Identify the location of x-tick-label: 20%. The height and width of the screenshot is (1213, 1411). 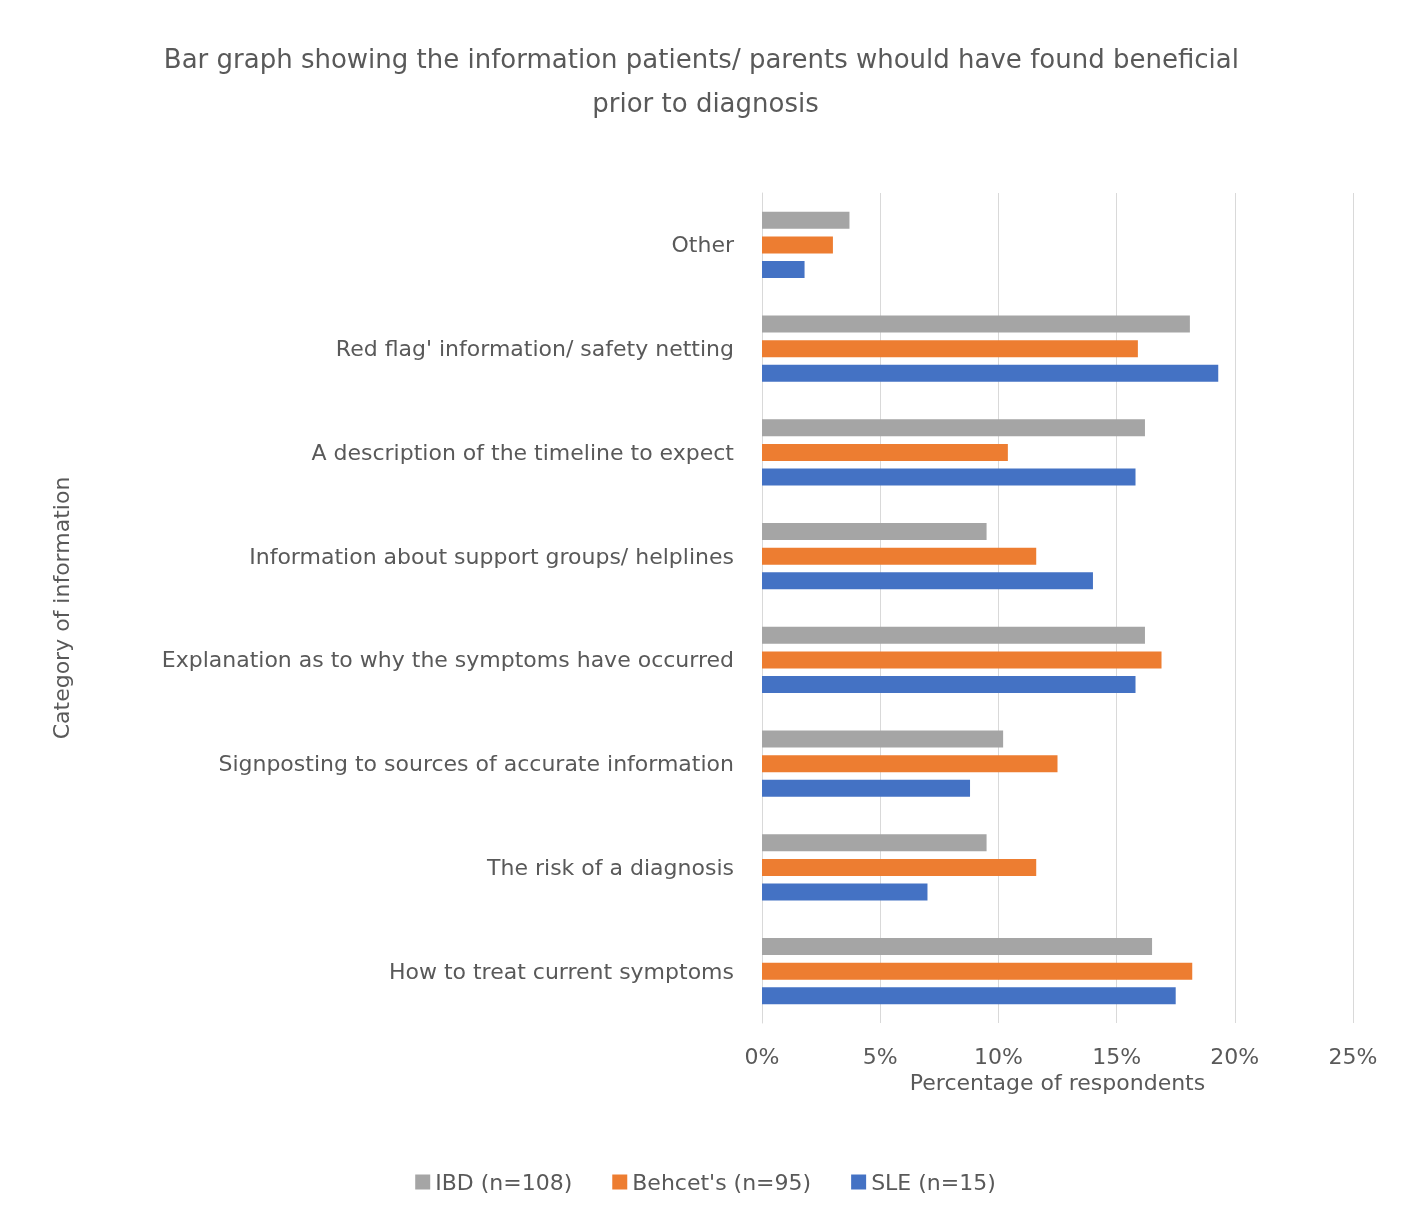
(1235, 1056).